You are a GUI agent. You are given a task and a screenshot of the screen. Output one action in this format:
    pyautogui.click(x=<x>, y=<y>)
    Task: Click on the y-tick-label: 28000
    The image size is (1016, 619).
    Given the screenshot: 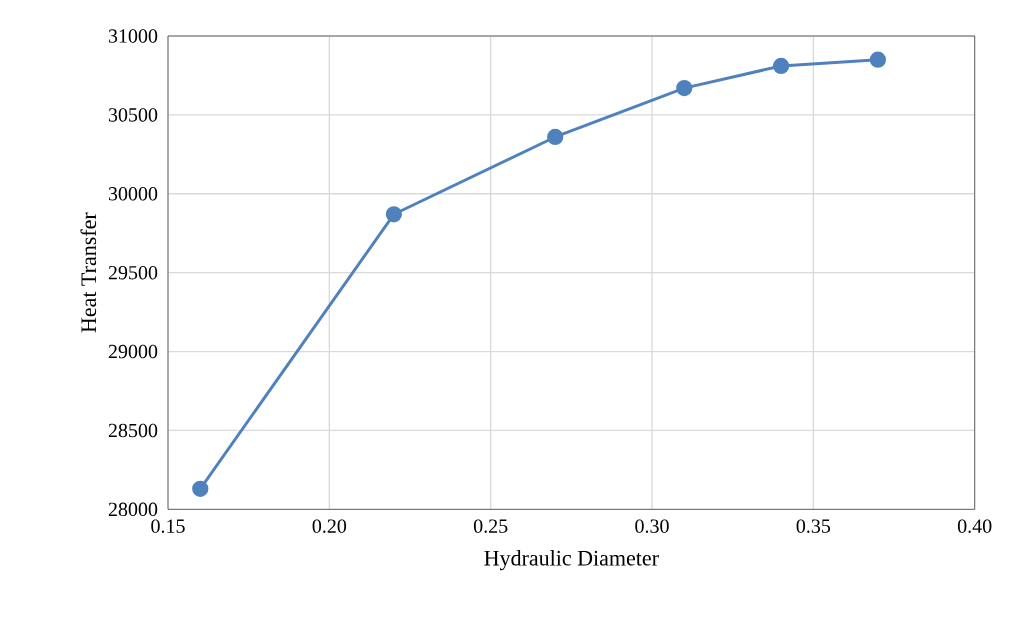 What is the action you would take?
    pyautogui.click(x=133, y=509)
    